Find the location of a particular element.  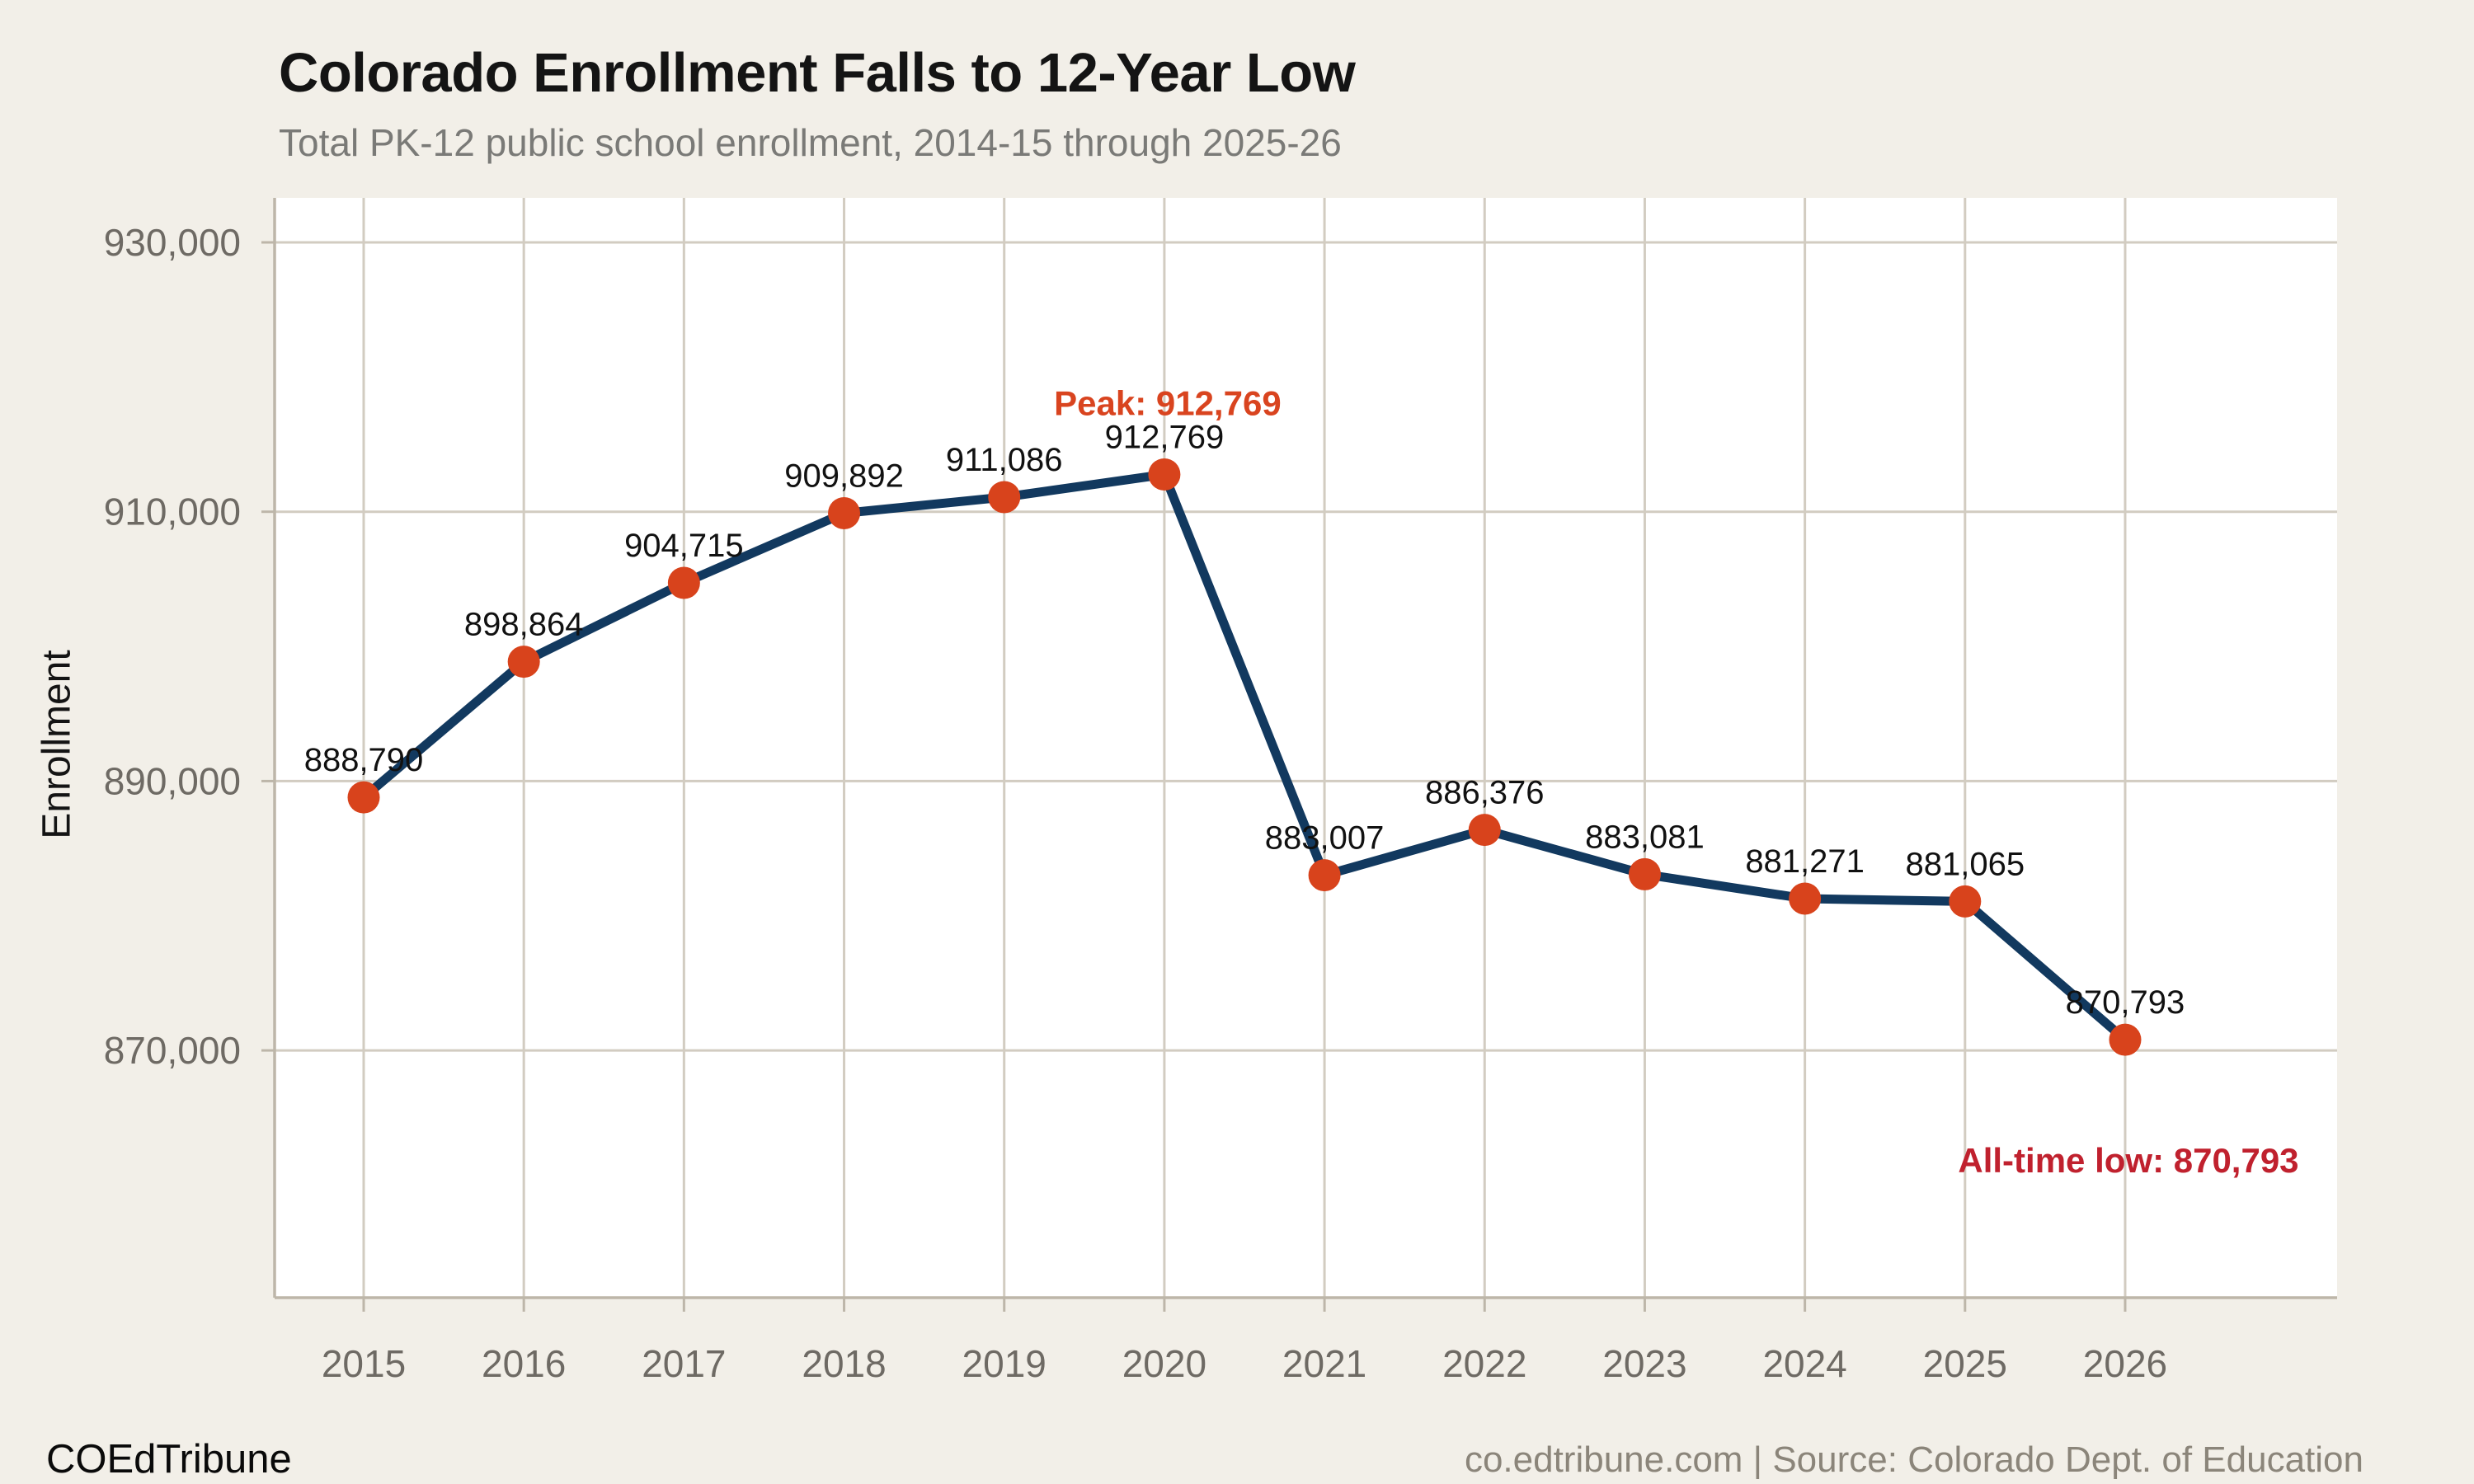

data-point-label-2019: 911,086 is located at coordinates (1004, 460).